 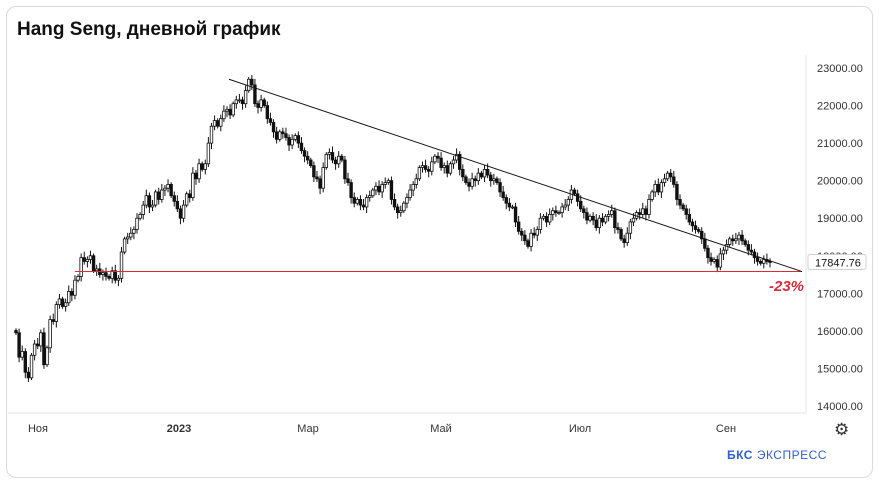 I want to click on brand-mark: БКС, so click(x=740, y=455).